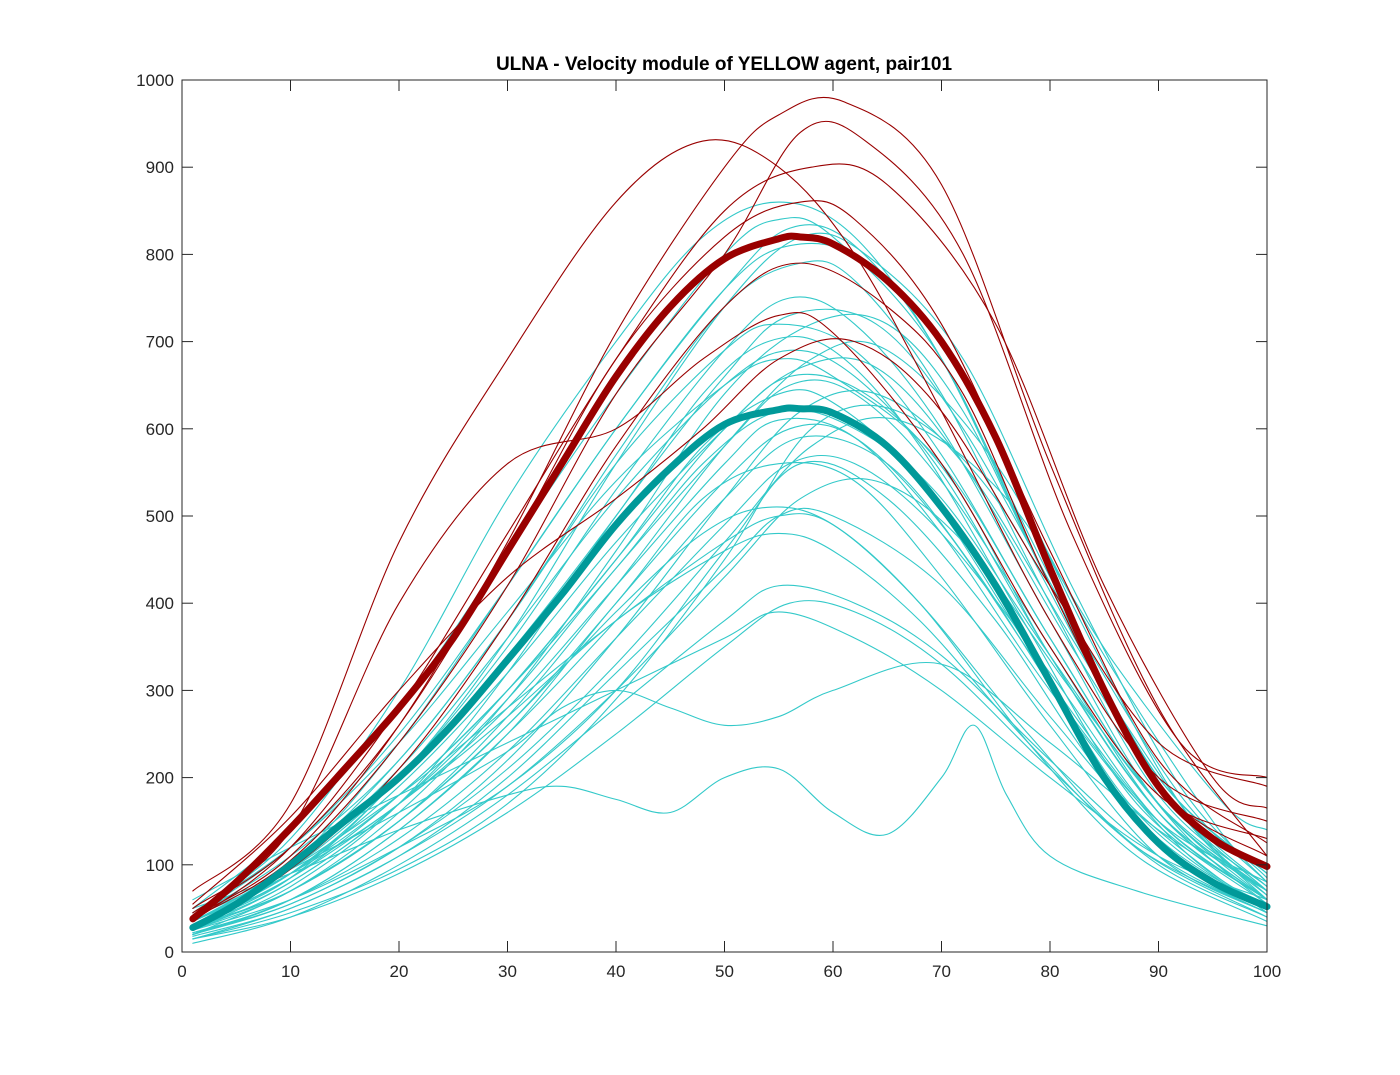 This screenshot has height=1075, width=1400. What do you see at coordinates (160, 429) in the screenshot?
I see `y-tick-label: 600` at bounding box center [160, 429].